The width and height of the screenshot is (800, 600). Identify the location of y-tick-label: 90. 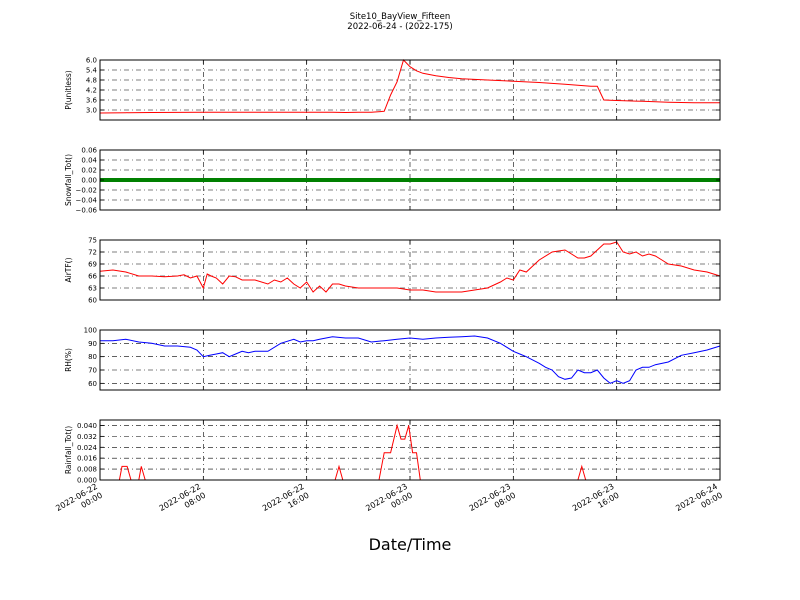
(92, 344).